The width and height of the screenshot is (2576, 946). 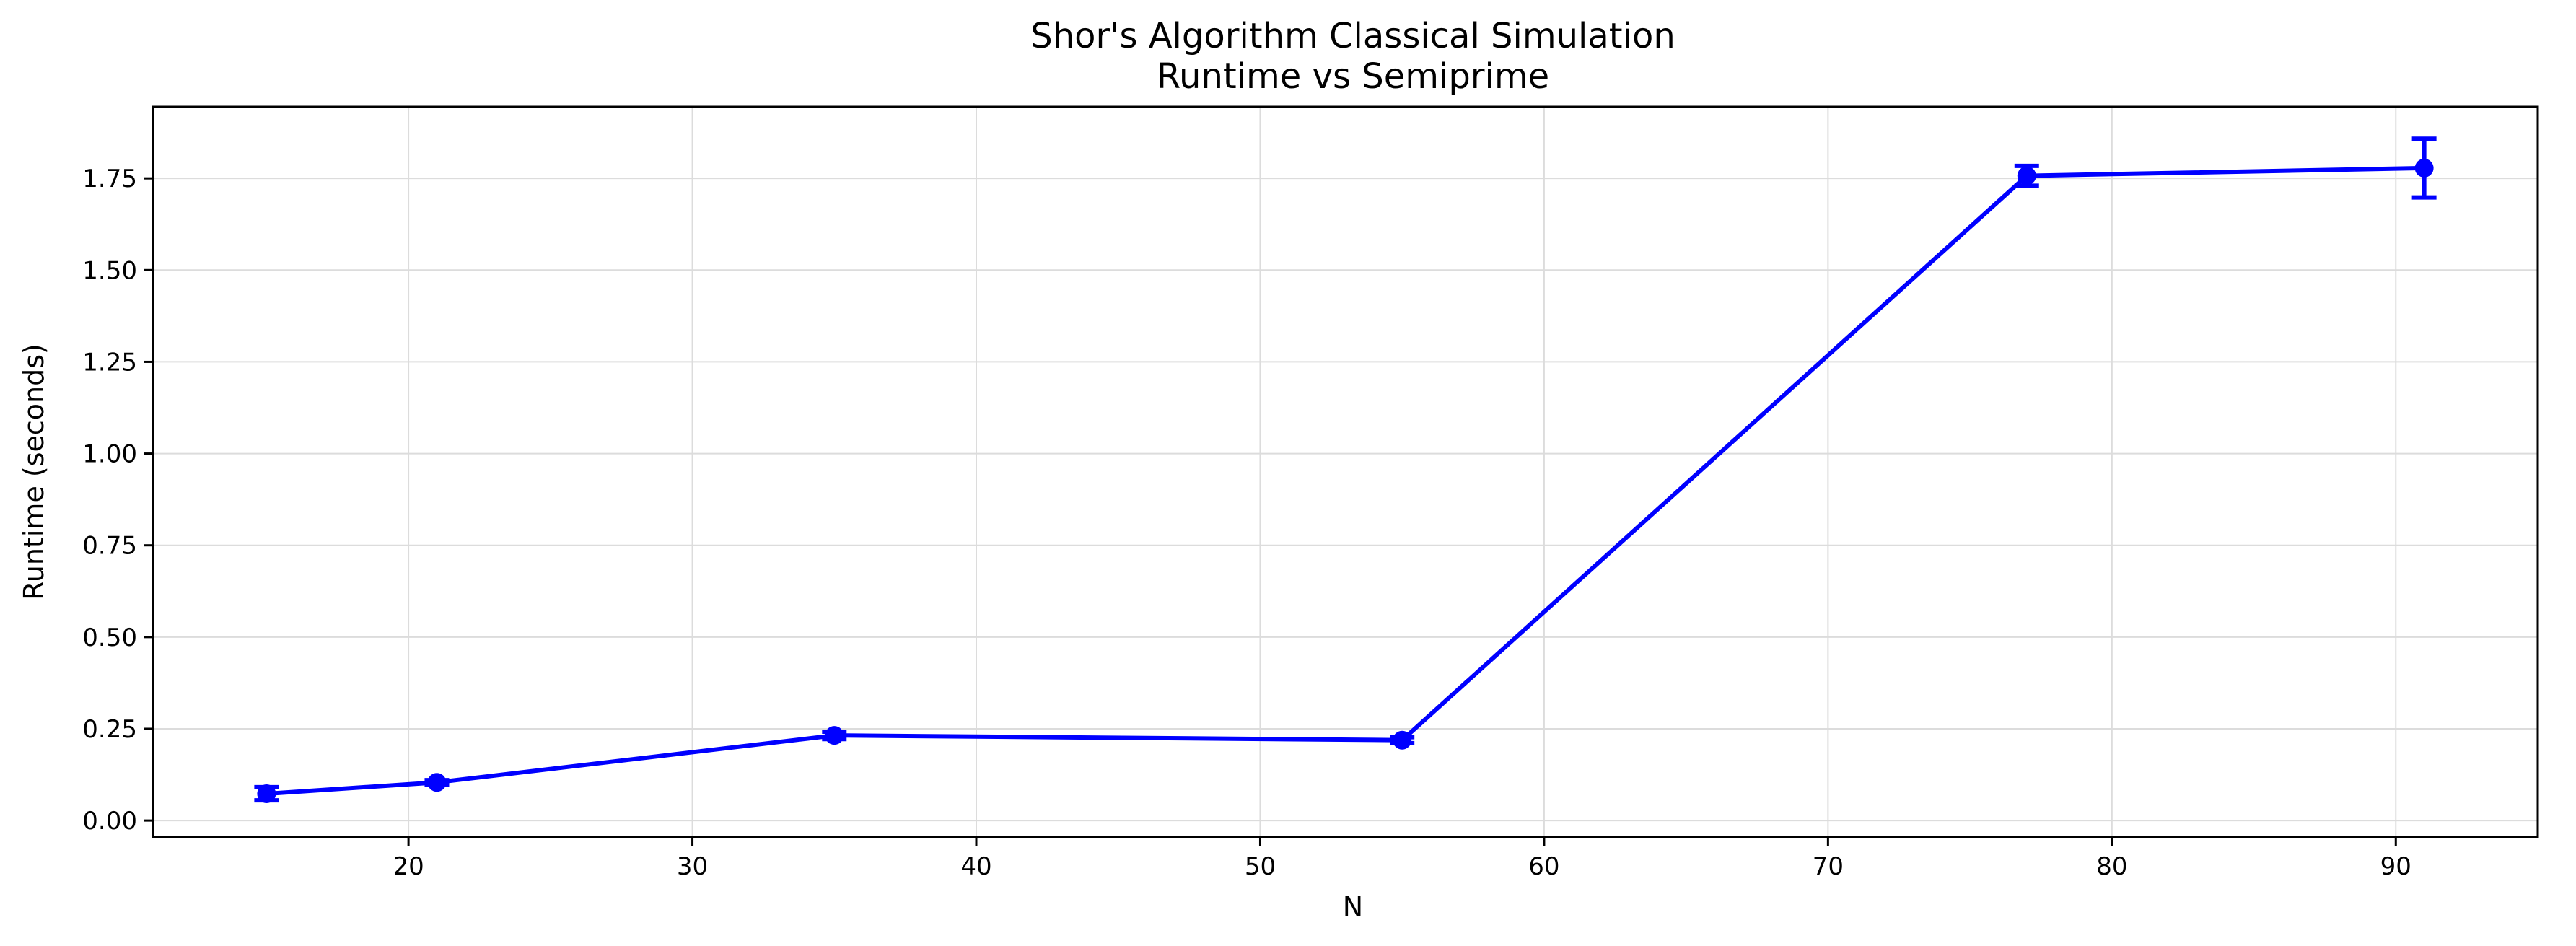 I want to click on chart-subtitle: Runtime vs Semiprime, so click(x=1353, y=76).